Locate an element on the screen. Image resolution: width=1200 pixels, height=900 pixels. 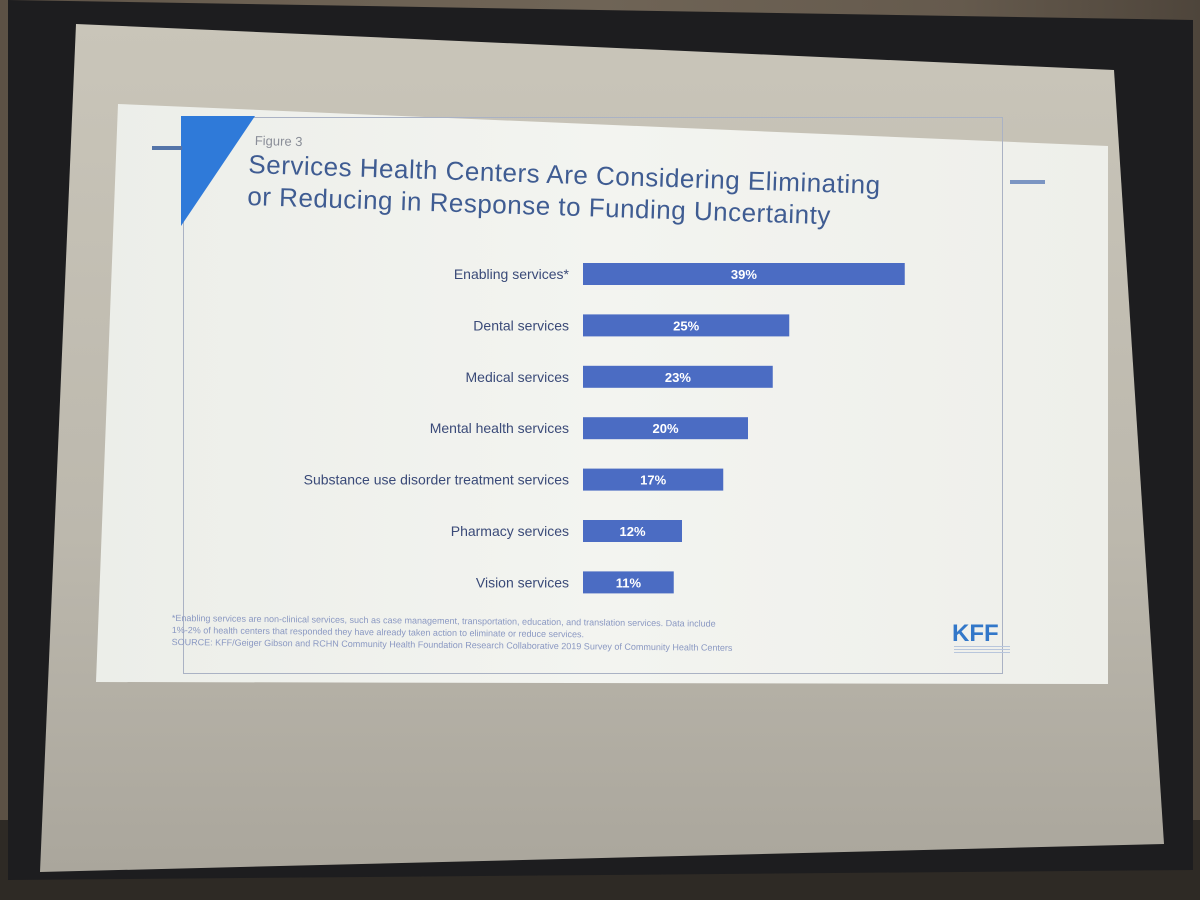
category-label: Medical services is located at coordinates (517, 377).